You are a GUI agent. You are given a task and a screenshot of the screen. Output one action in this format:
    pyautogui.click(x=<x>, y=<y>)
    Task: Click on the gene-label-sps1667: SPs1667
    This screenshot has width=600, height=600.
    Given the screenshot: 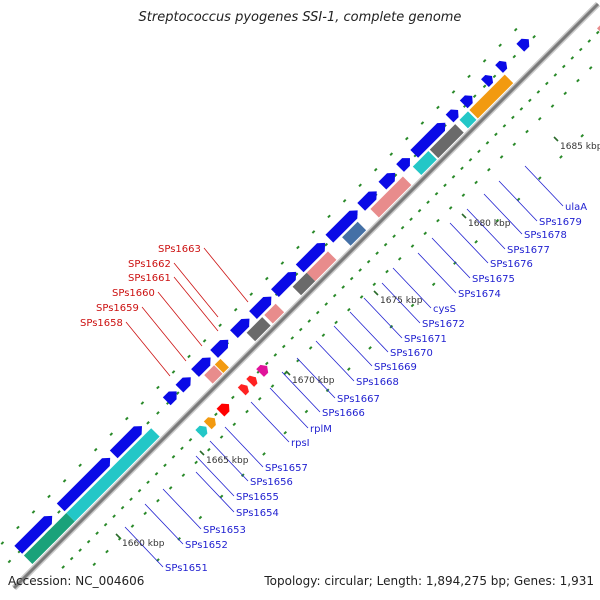 What is the action you would take?
    pyautogui.click(x=358, y=399)
    